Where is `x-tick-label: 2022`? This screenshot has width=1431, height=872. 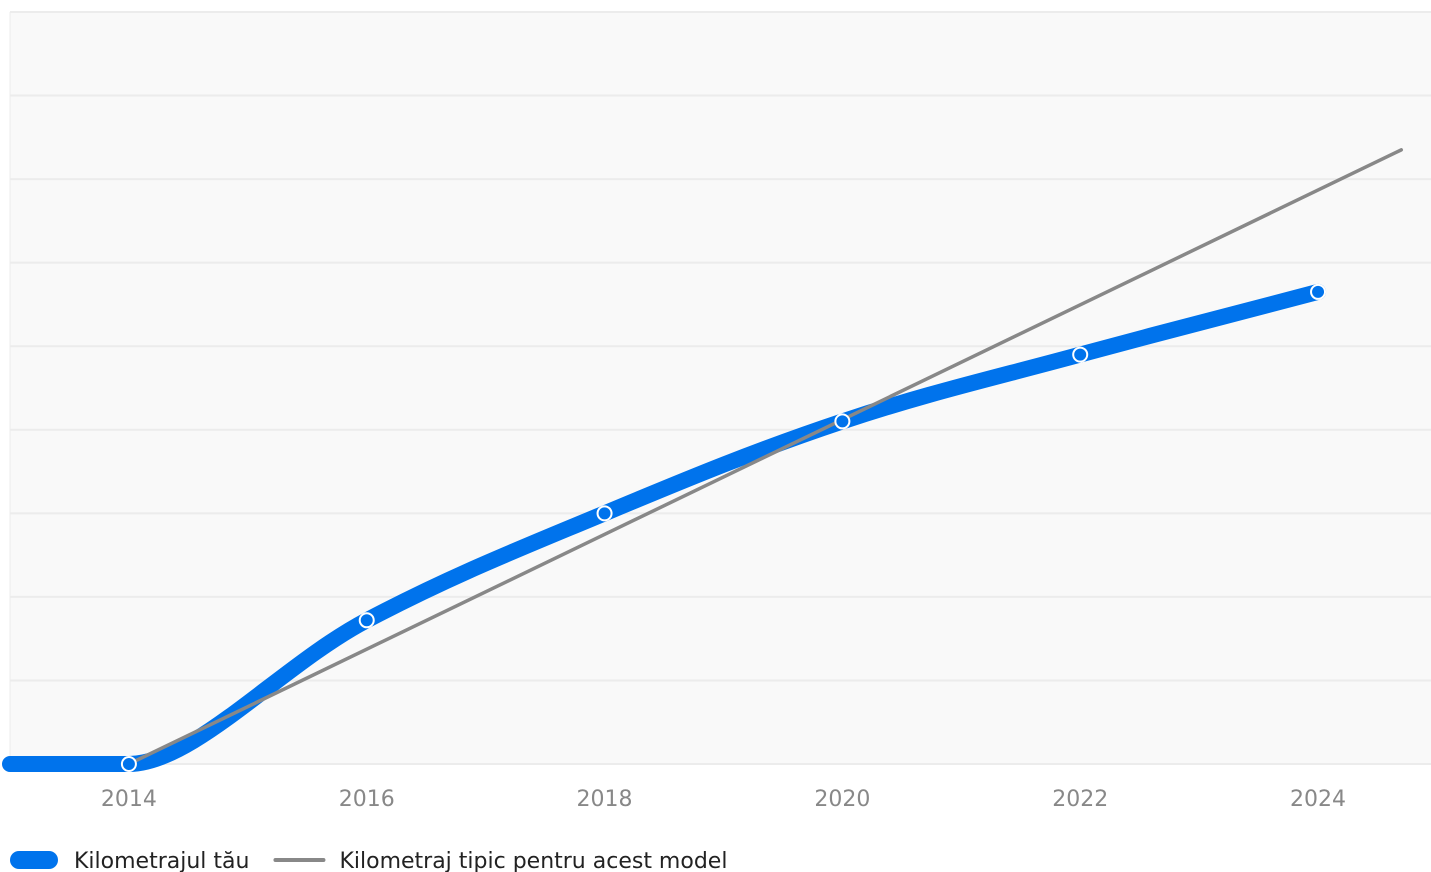
x-tick-label: 2022 is located at coordinates (1080, 799).